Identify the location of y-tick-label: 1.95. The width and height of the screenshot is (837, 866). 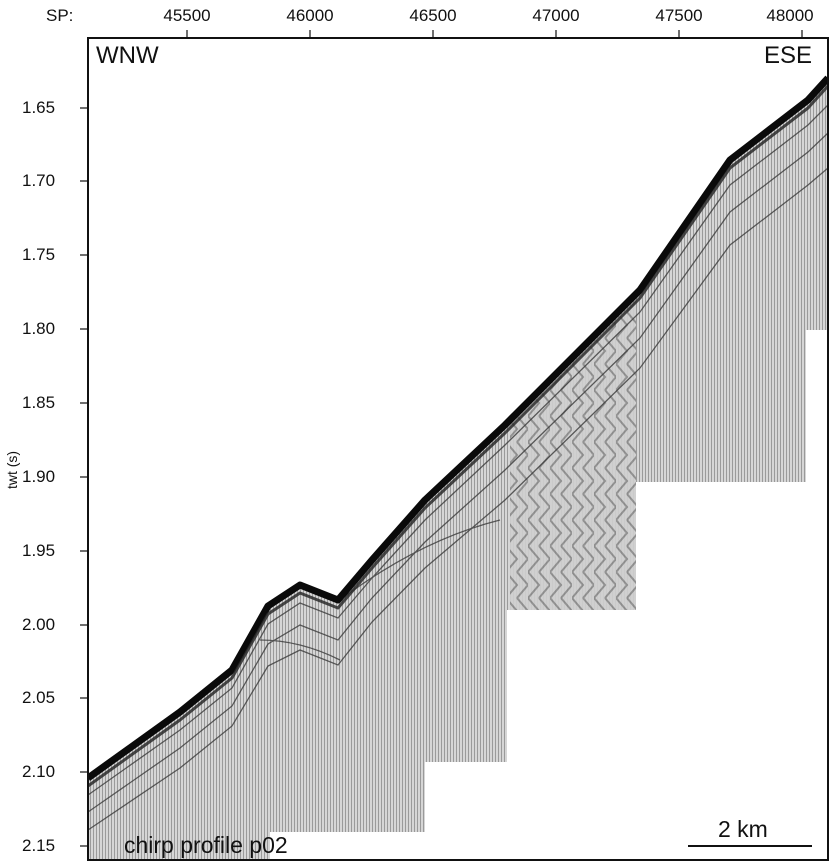
(39, 550).